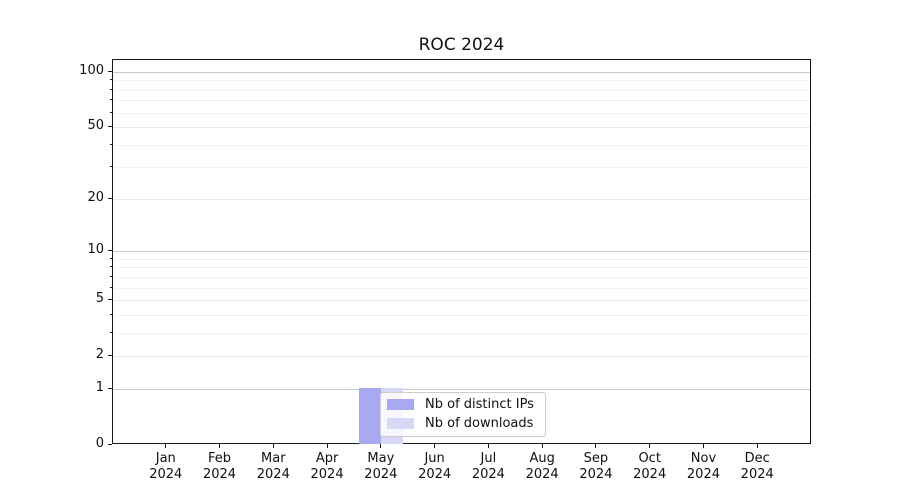 The height and width of the screenshot is (500, 900). What do you see at coordinates (99, 443) in the screenshot?
I see `y-tick-label-0: 0` at bounding box center [99, 443].